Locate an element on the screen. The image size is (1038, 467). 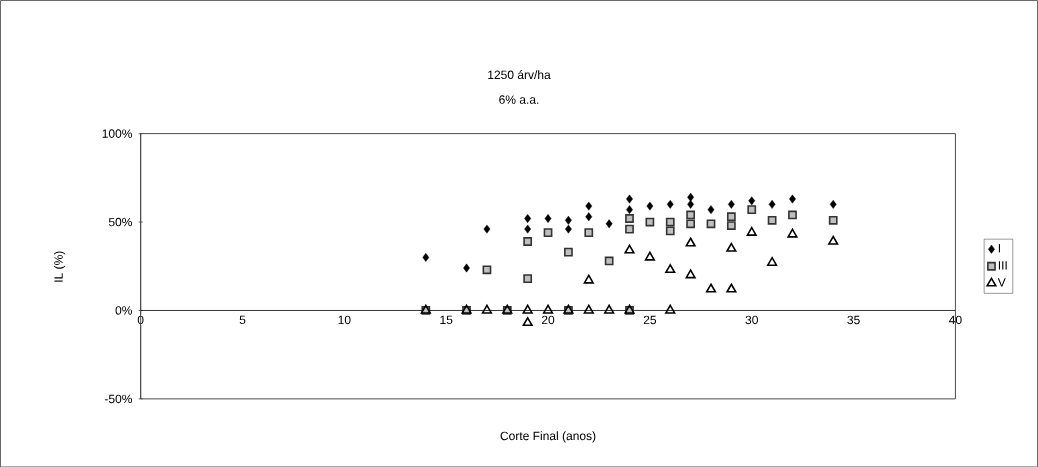
legend-label: V is located at coordinates (1001, 282).